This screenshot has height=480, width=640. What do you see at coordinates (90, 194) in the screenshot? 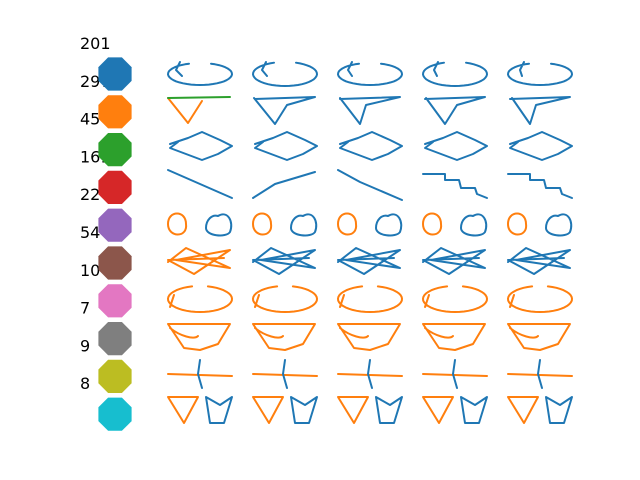
I see `class-count-label: 22` at bounding box center [90, 194].